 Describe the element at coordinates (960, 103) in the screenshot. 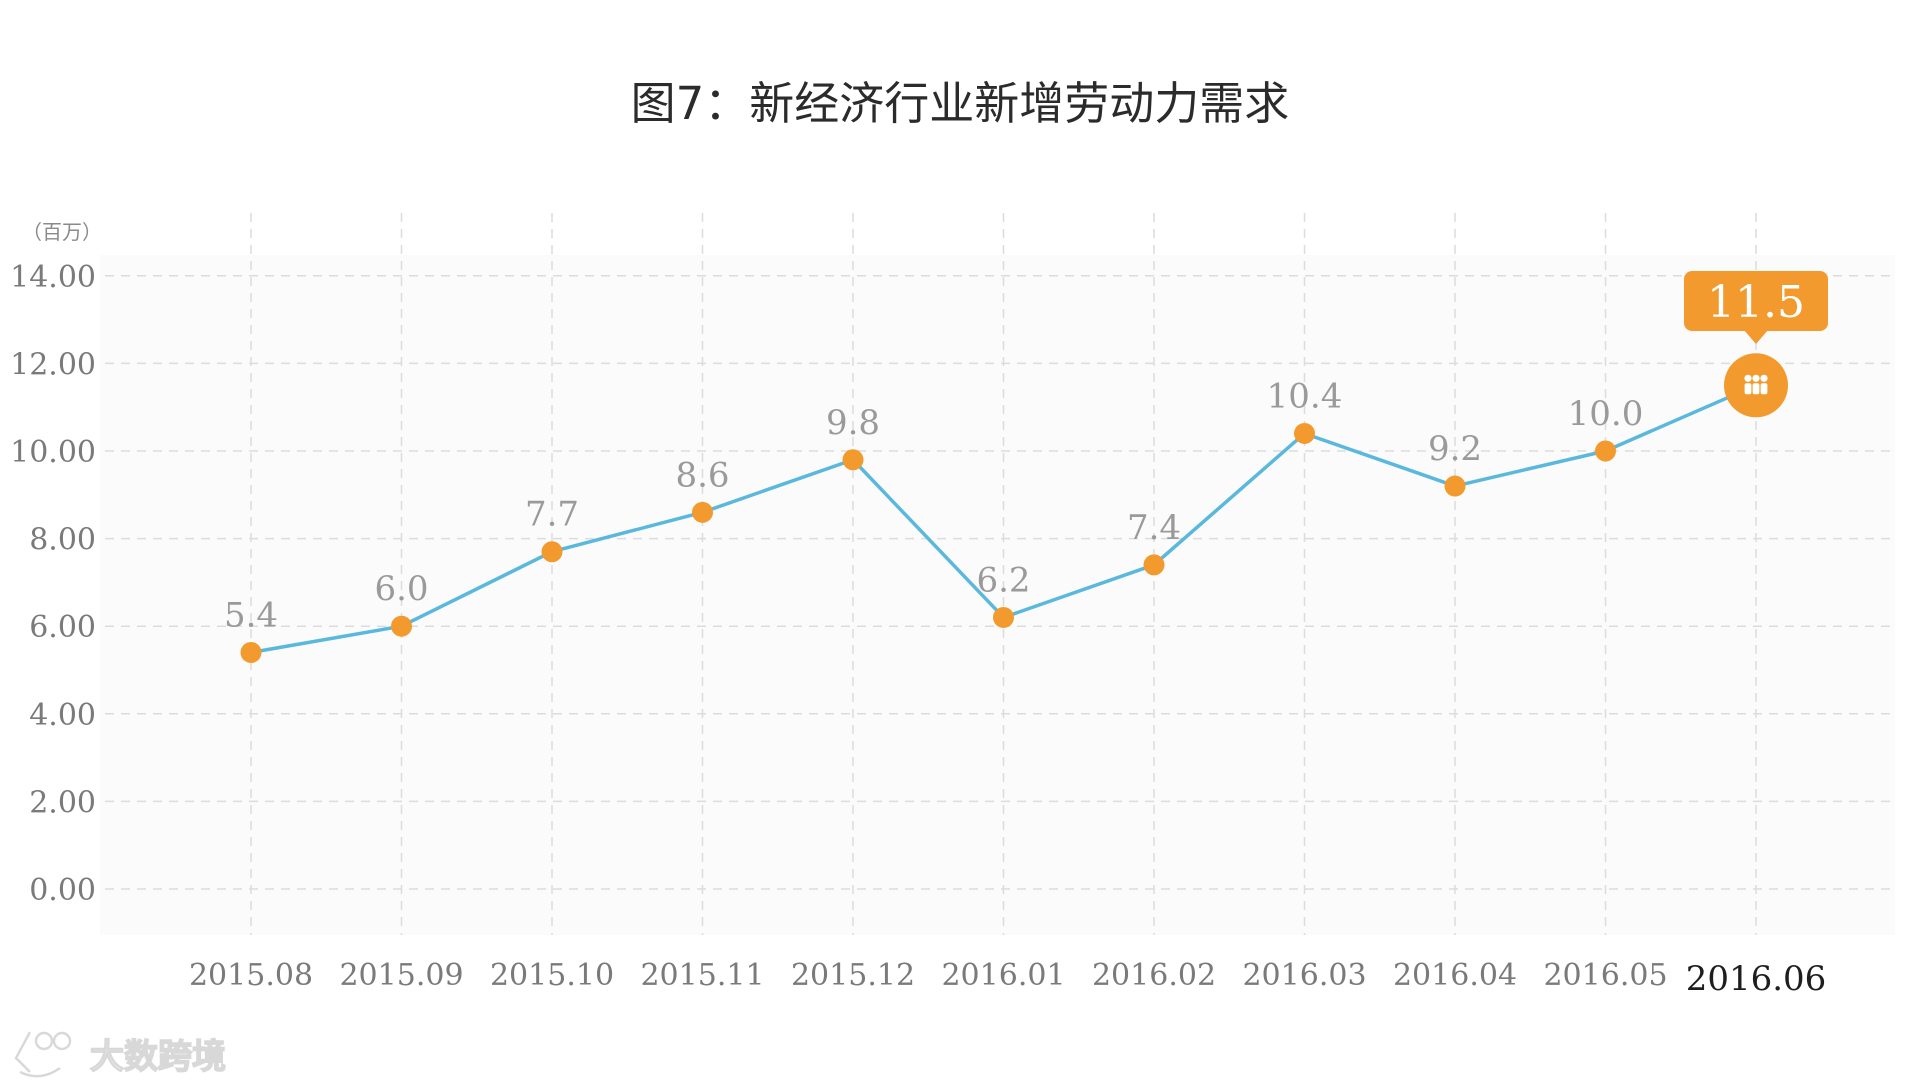

I see `chart-title: 图7：新经济行业新增劳动力需求` at that location.